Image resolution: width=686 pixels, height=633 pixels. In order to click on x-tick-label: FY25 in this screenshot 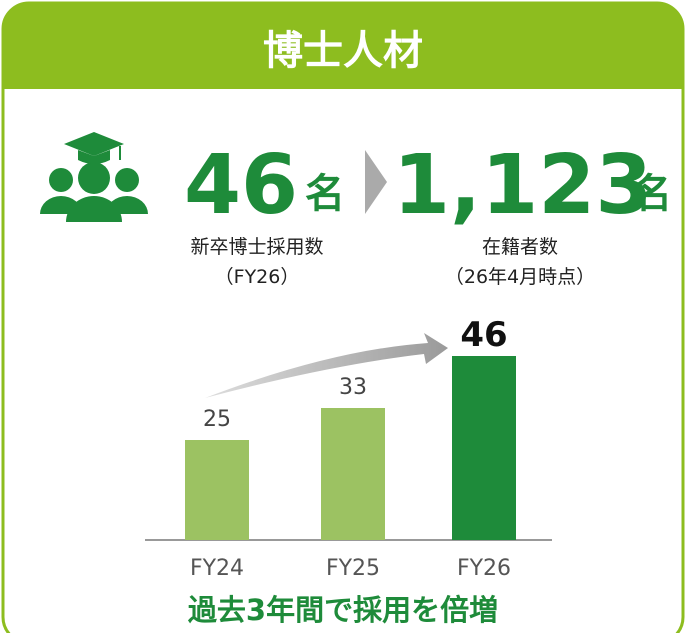, I will do `click(353, 568)`.